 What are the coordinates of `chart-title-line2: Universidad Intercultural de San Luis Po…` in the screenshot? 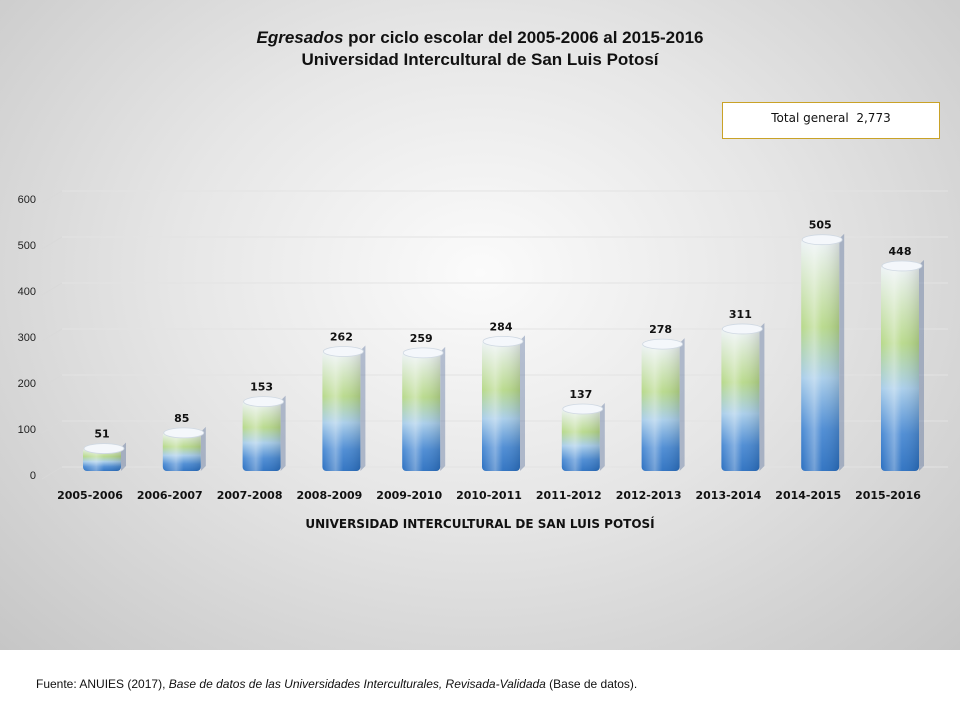 It's located at (480, 59).